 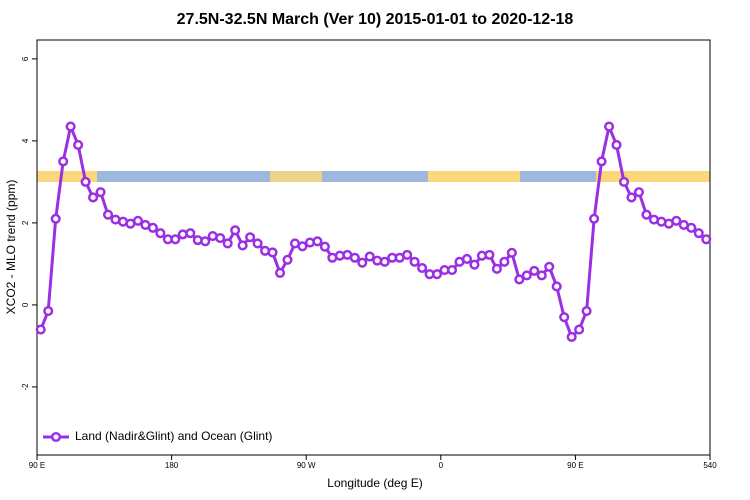 What do you see at coordinates (25, 140) in the screenshot?
I see `y-tick-label: 4` at bounding box center [25, 140].